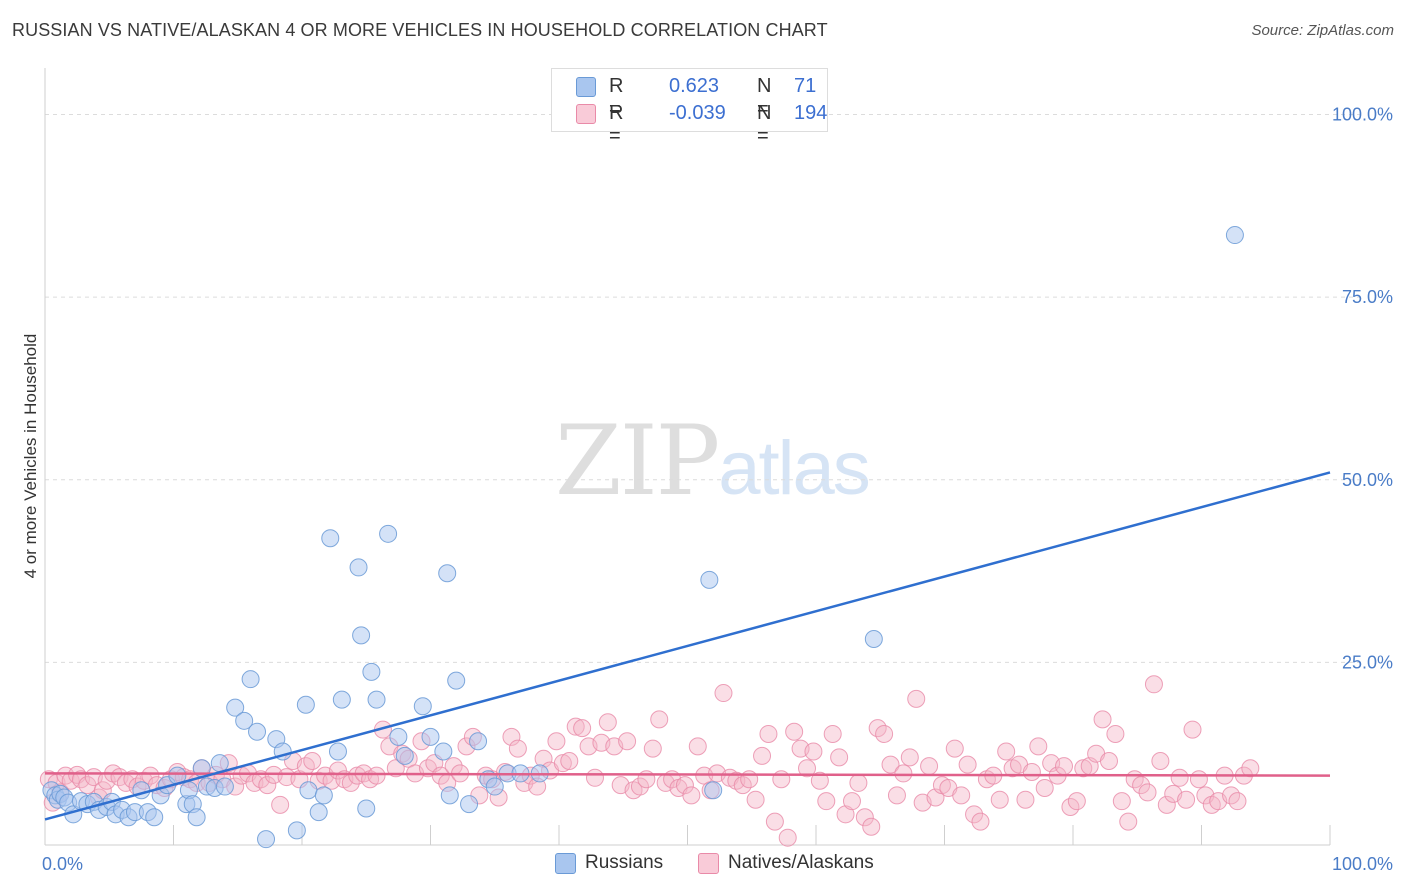  What do you see at coordinates (694, 86) in the screenshot?
I see `r-value: 0.623` at bounding box center [694, 86].